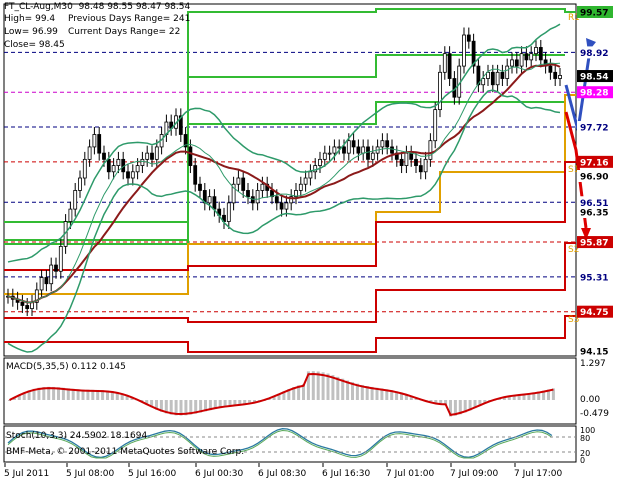 This screenshot has width=640, height=484. Describe the element at coordinates (574, 18) in the screenshot. I see `level-tag-r1: R1` at that location.